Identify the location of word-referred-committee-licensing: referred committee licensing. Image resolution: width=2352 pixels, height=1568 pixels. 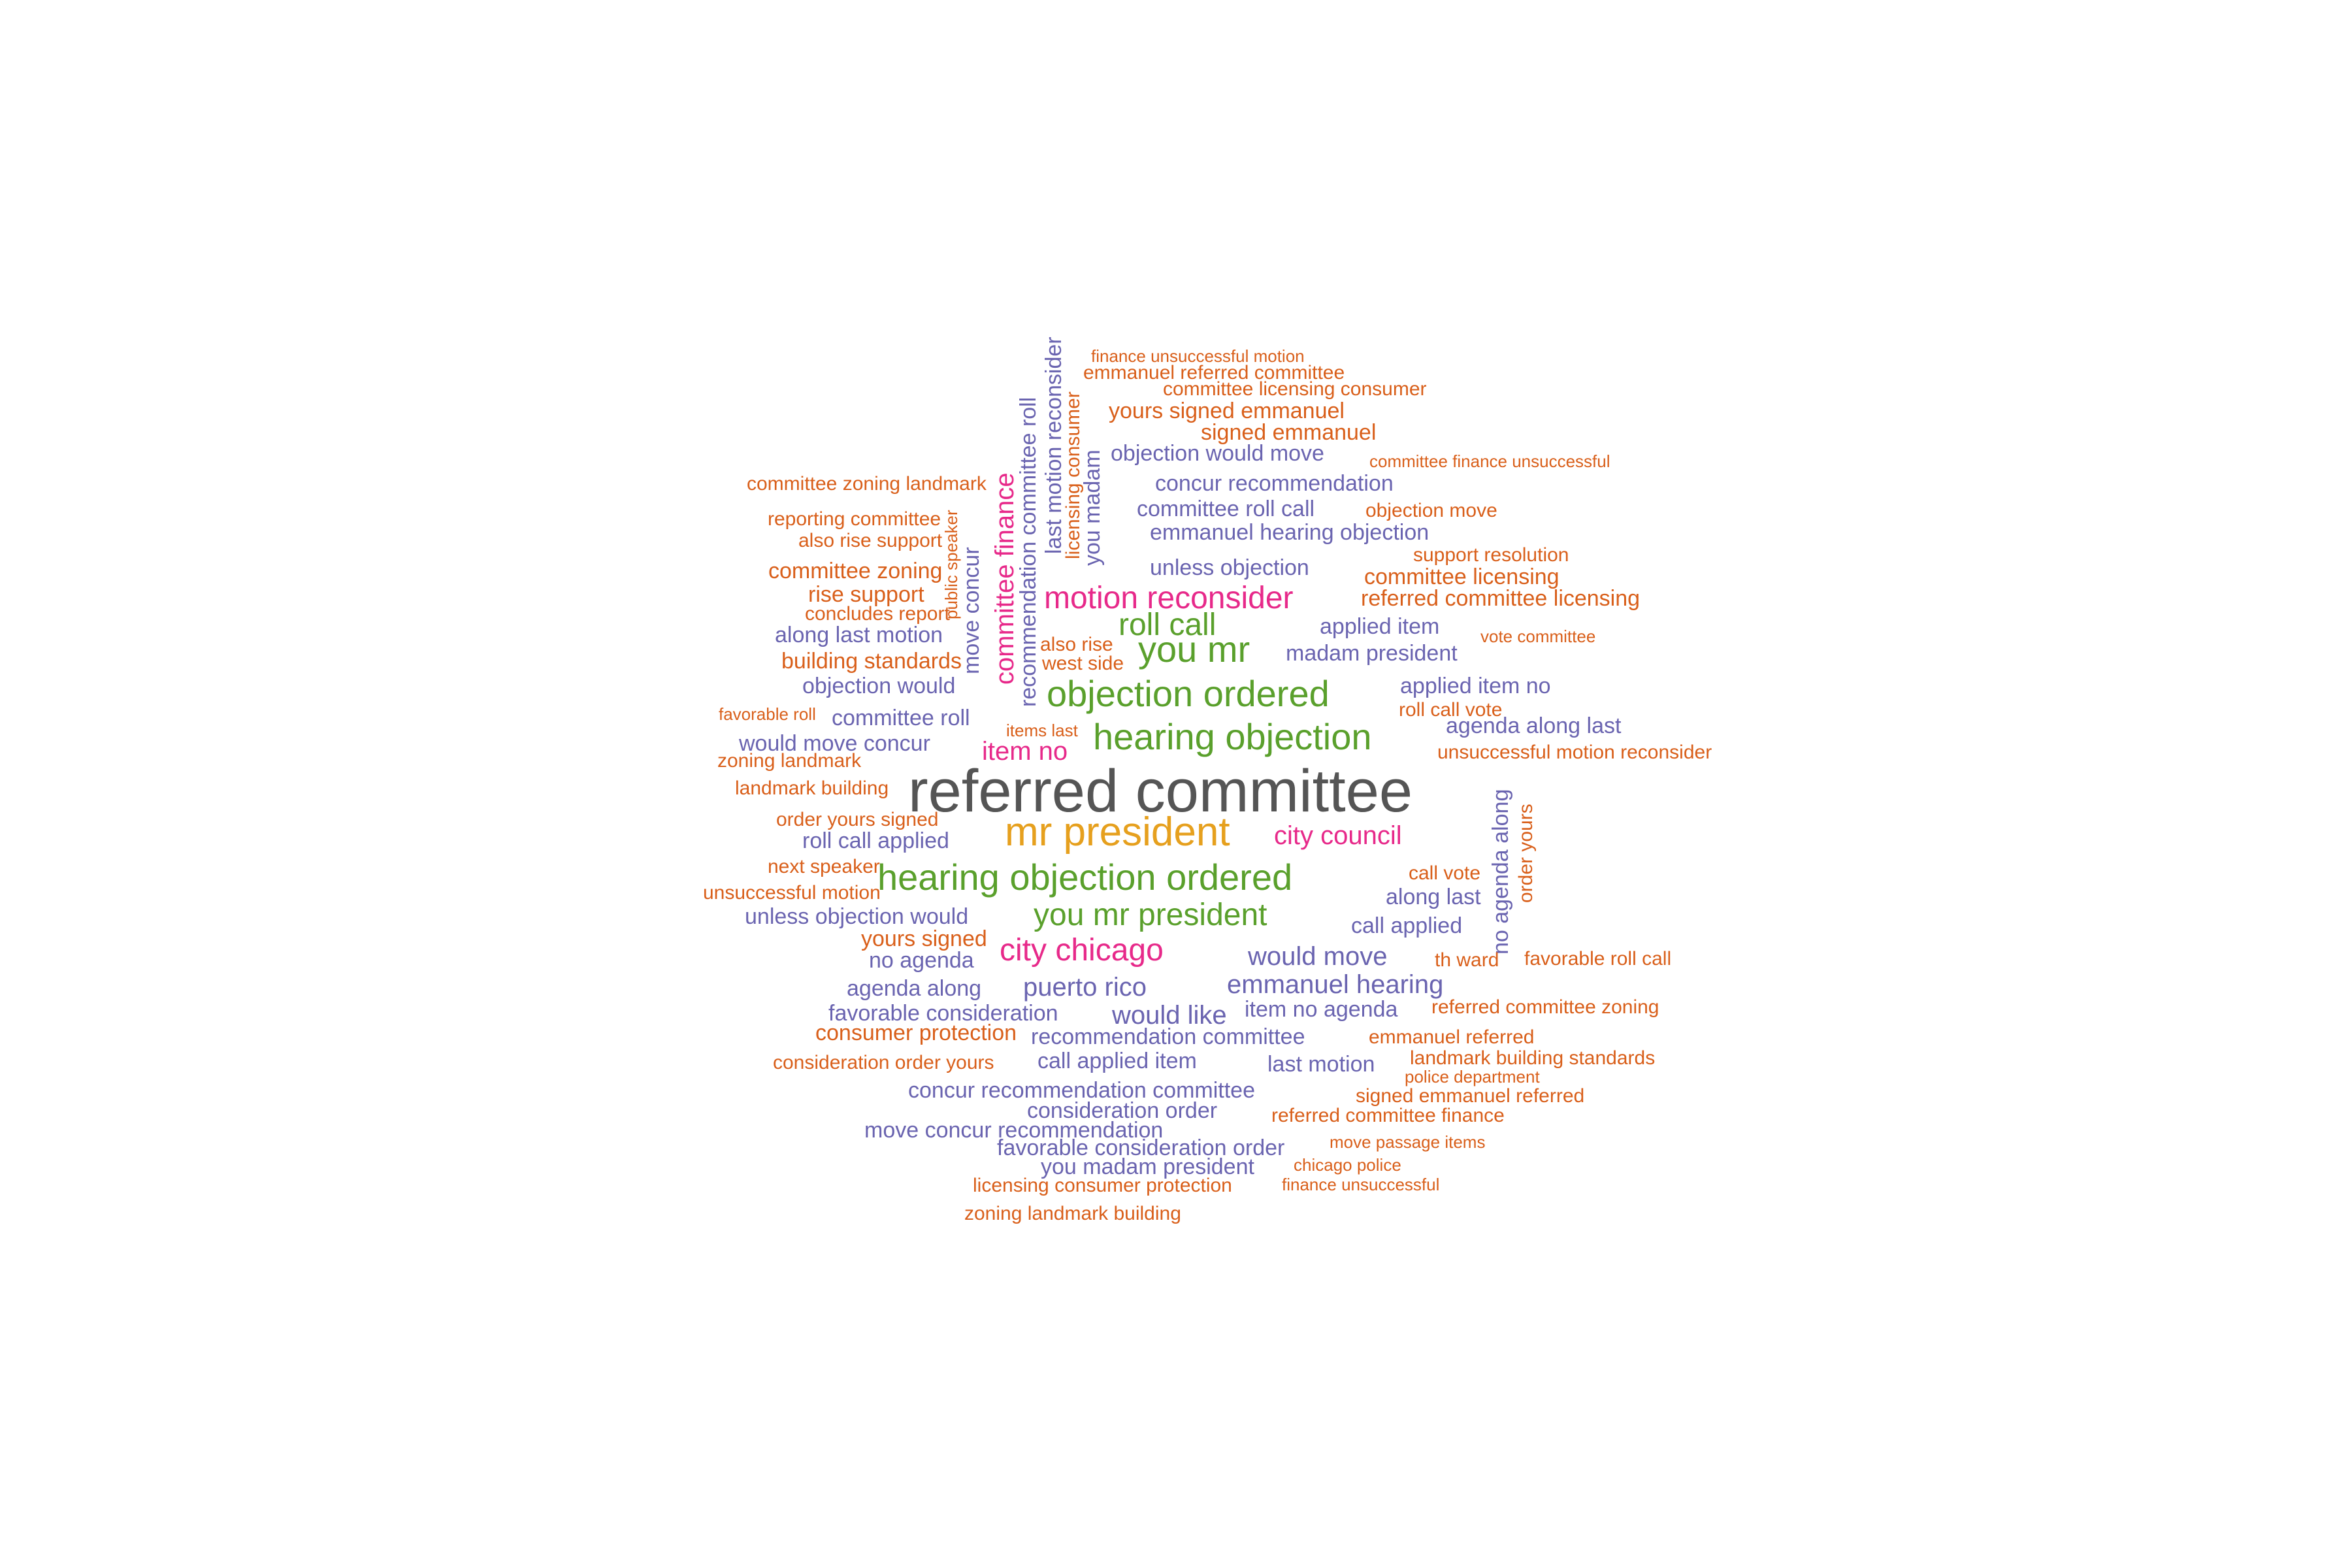
(1501, 598).